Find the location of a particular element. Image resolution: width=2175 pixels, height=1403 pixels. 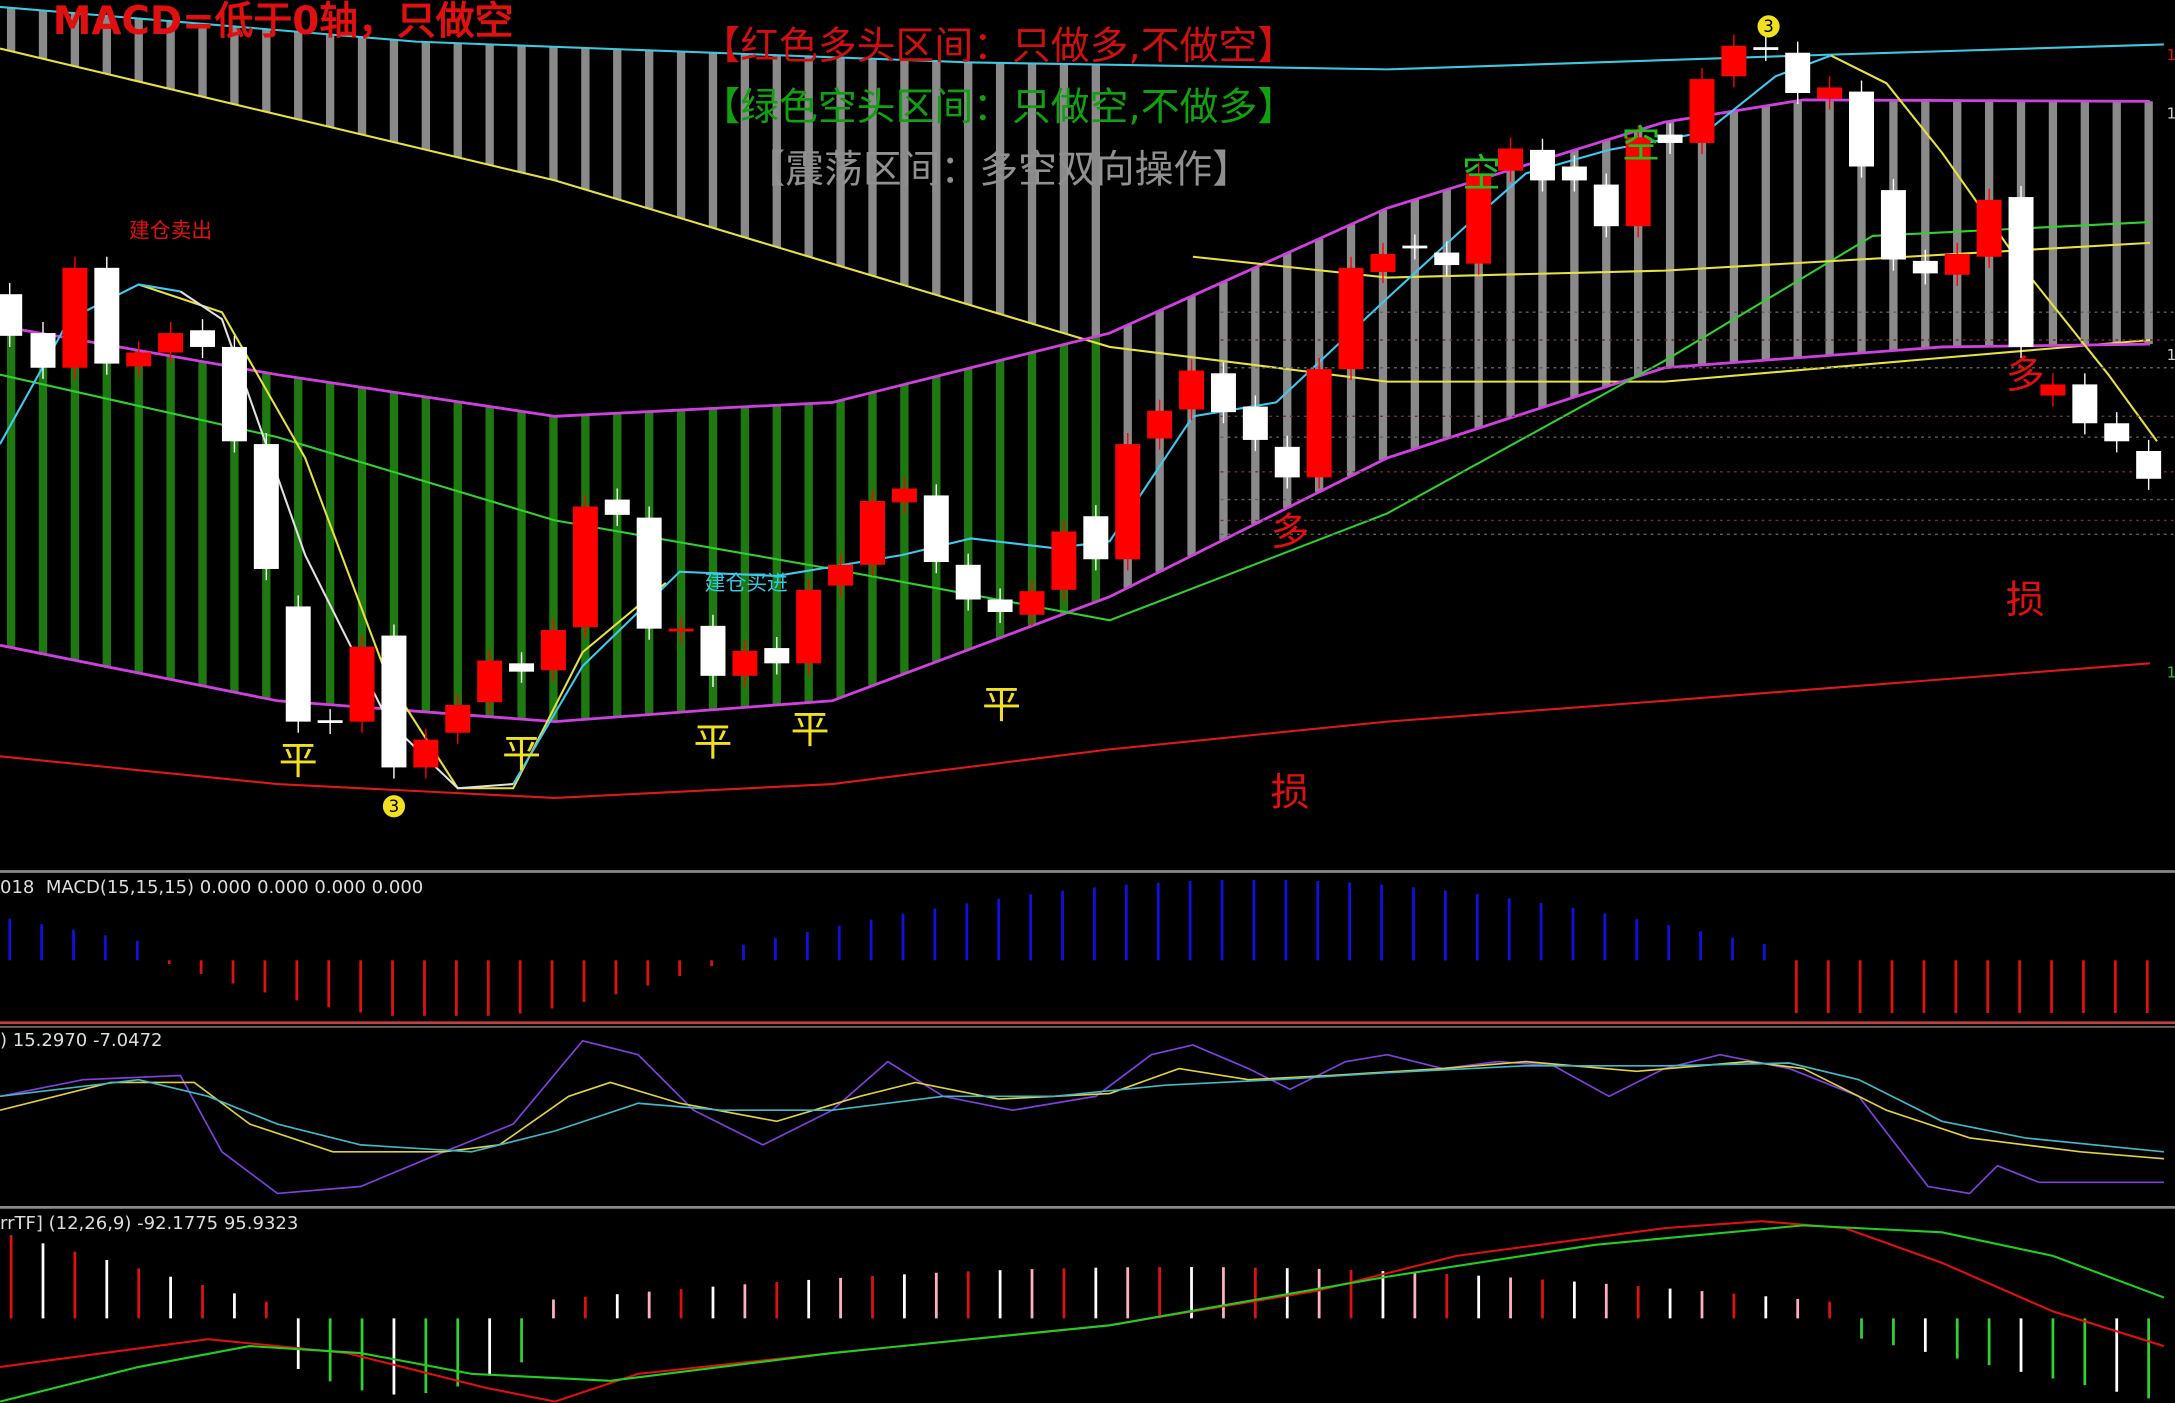

wave-badge is located at coordinates (394, 806).